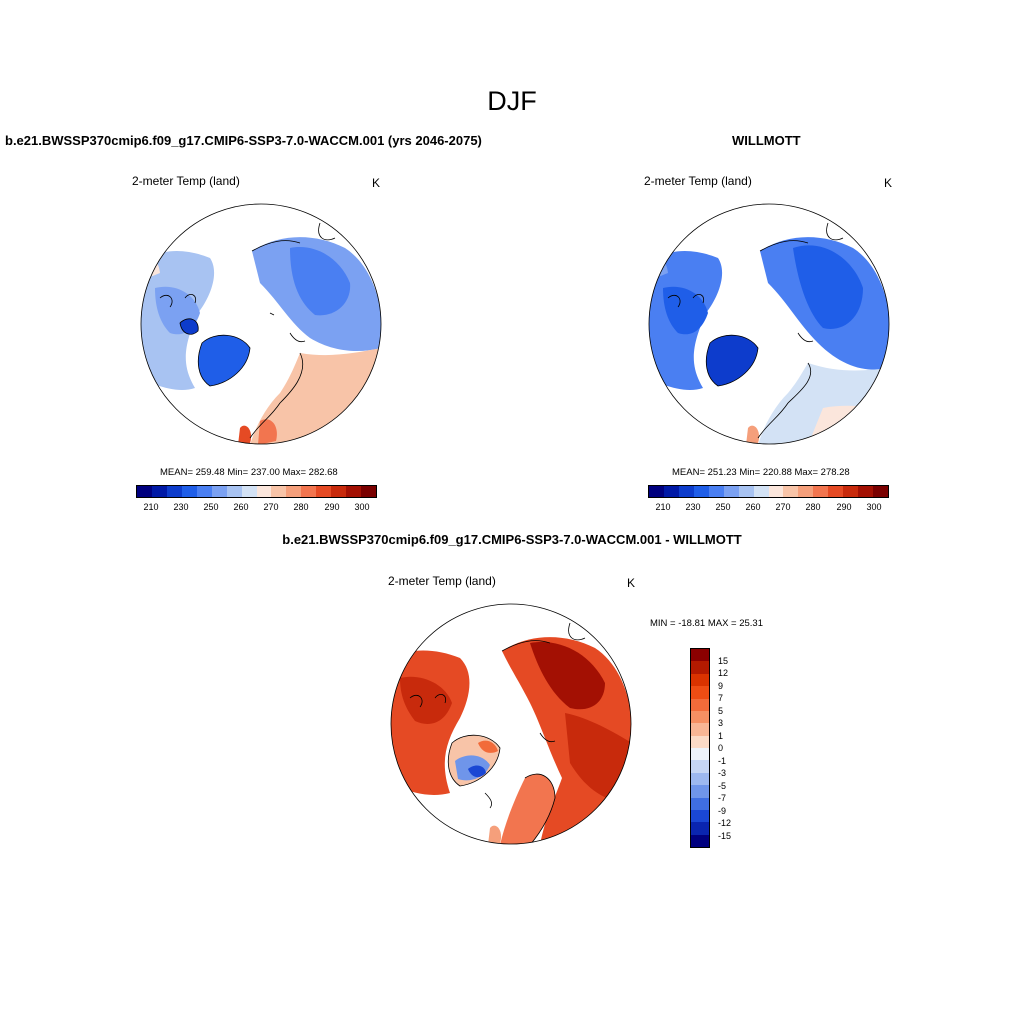 The image size is (1024, 1024). I want to click on model-colorbar, so click(256, 491).